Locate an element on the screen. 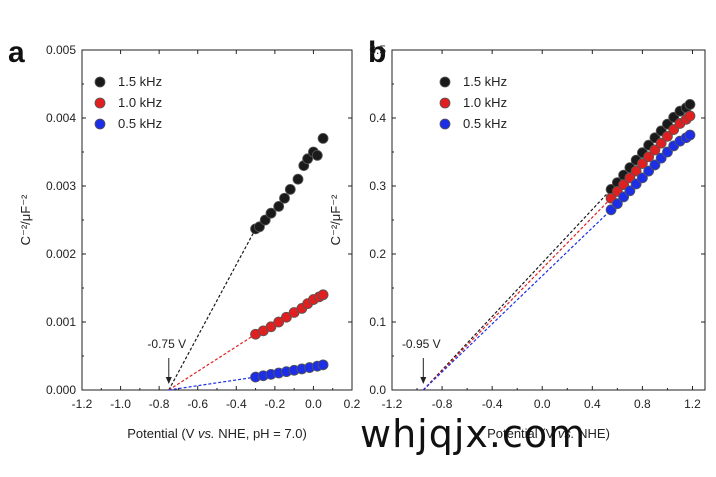 The image size is (716, 477). x-tick-label: -1.0 is located at coordinates (120, 404).